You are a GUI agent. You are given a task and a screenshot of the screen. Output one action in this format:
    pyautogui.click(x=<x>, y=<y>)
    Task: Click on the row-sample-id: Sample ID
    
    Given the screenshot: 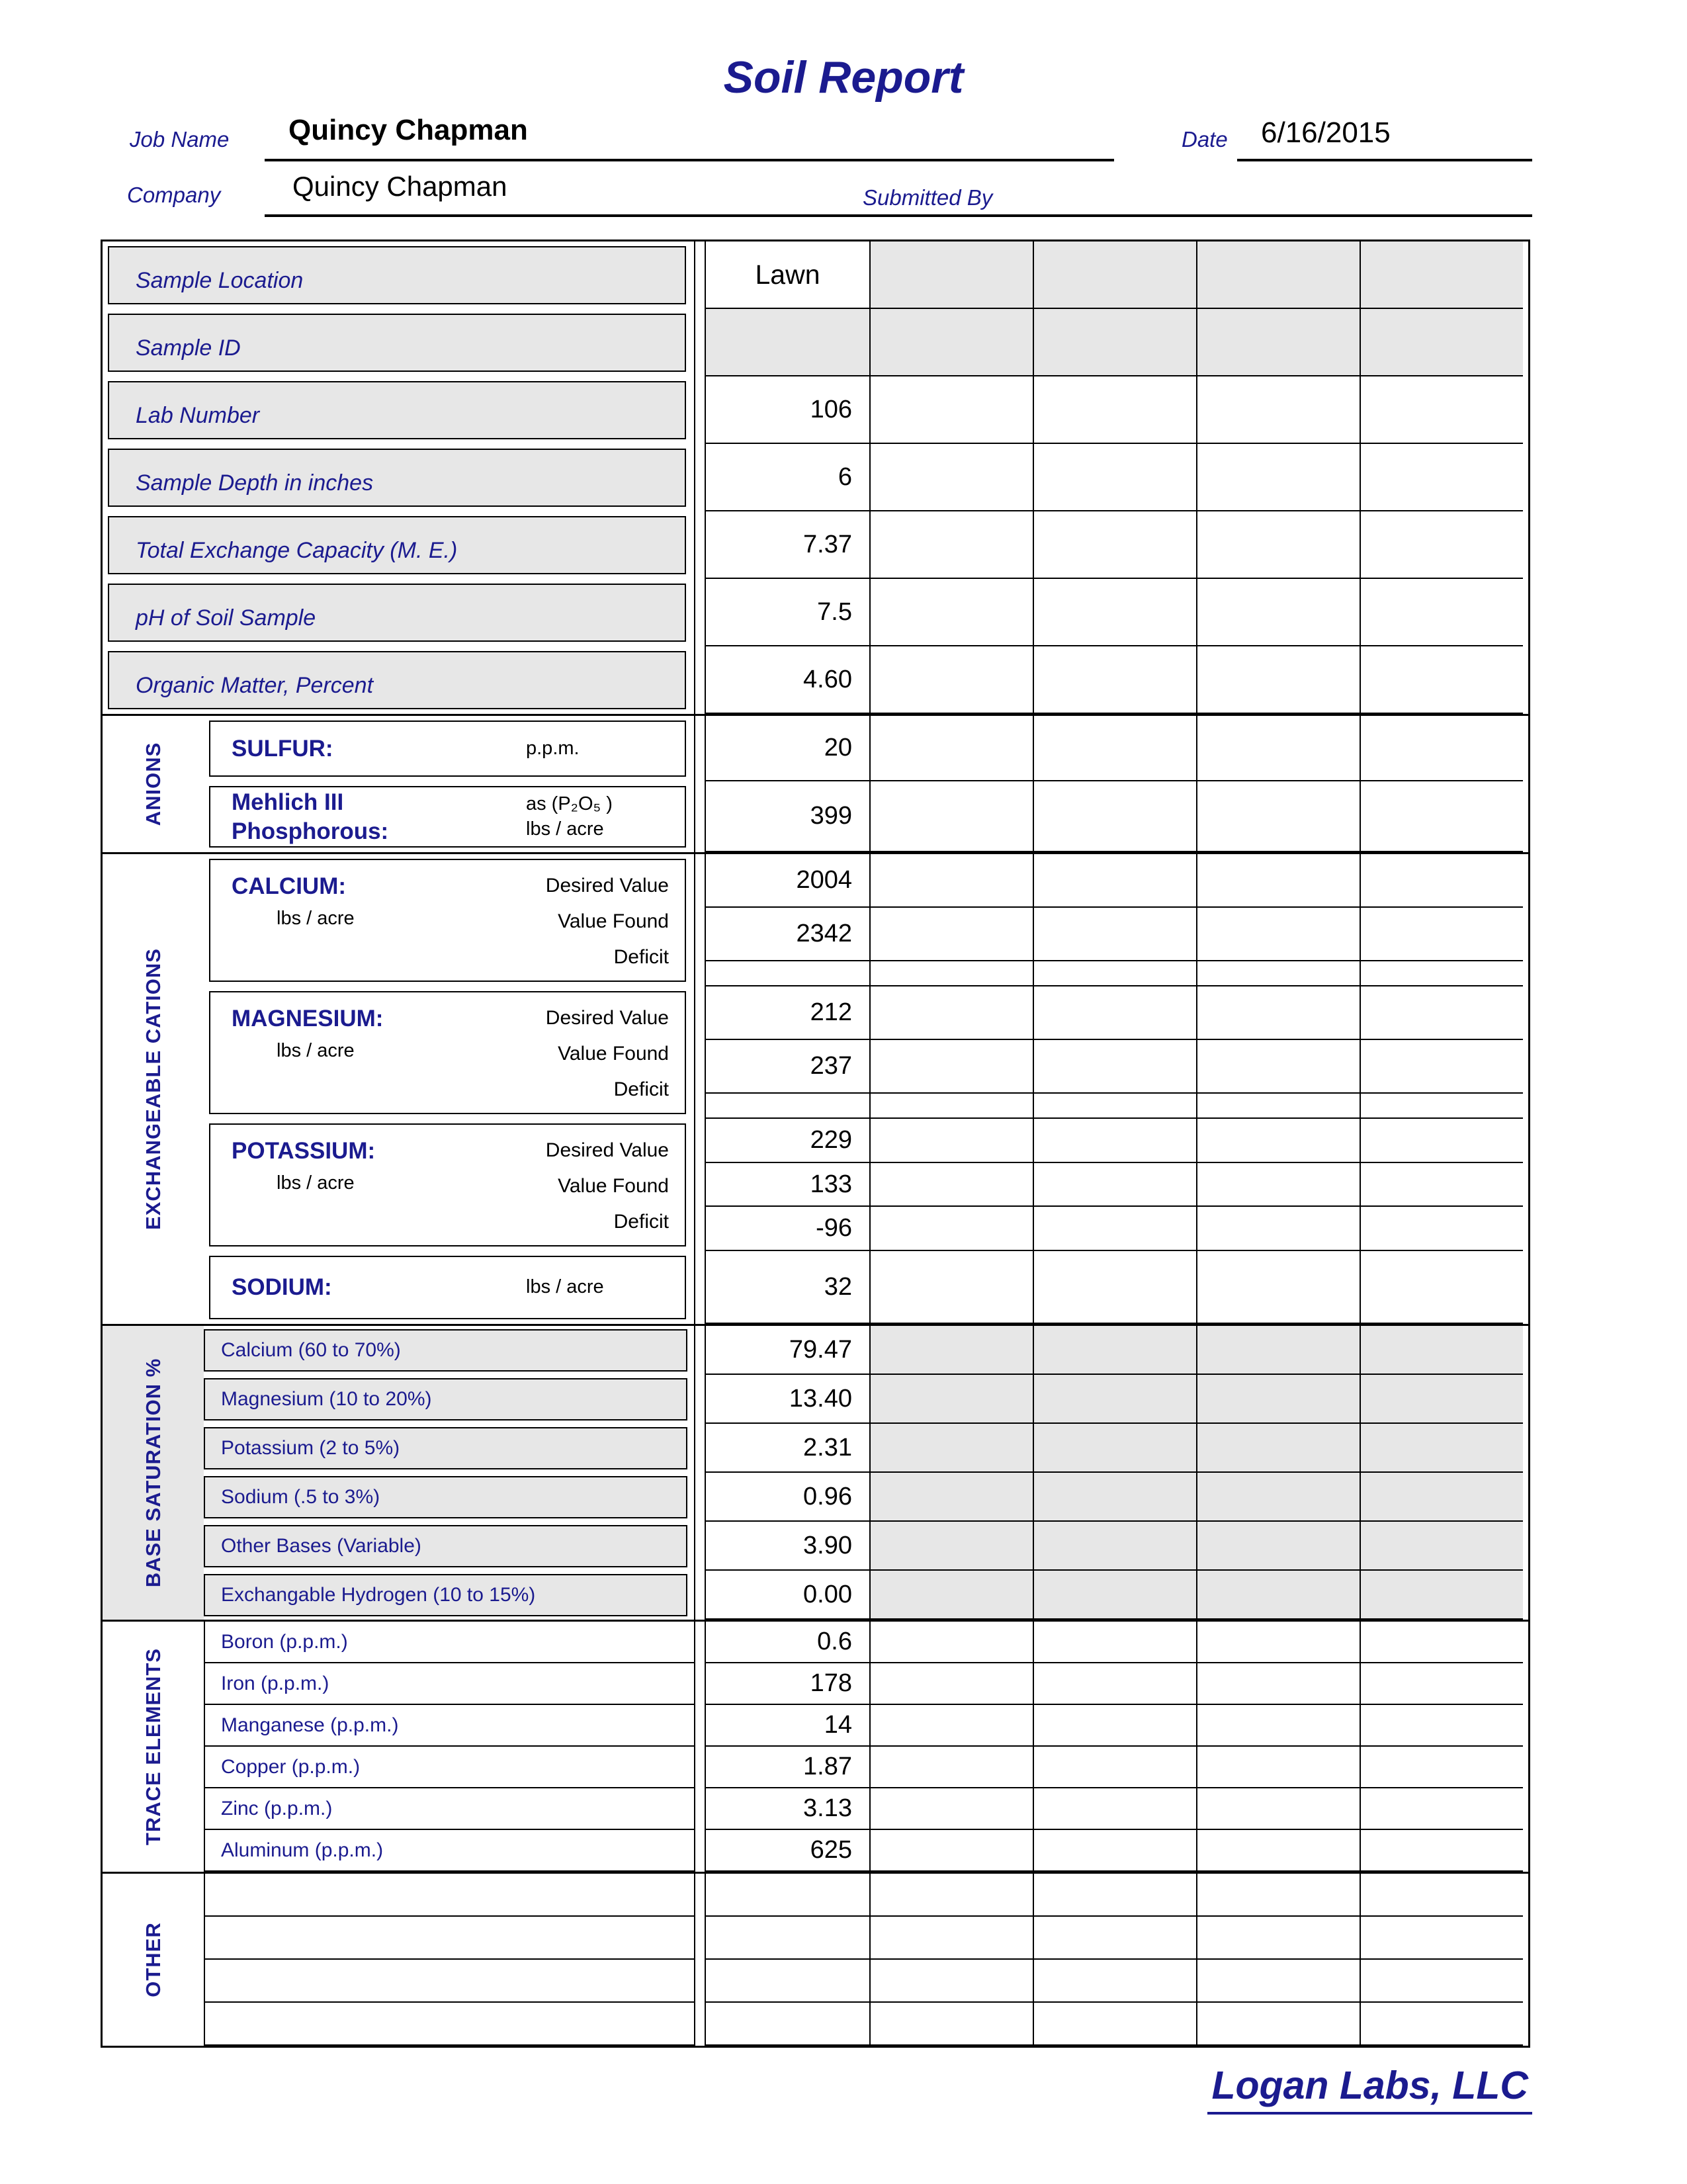 What is the action you would take?
    pyautogui.click(x=816, y=343)
    